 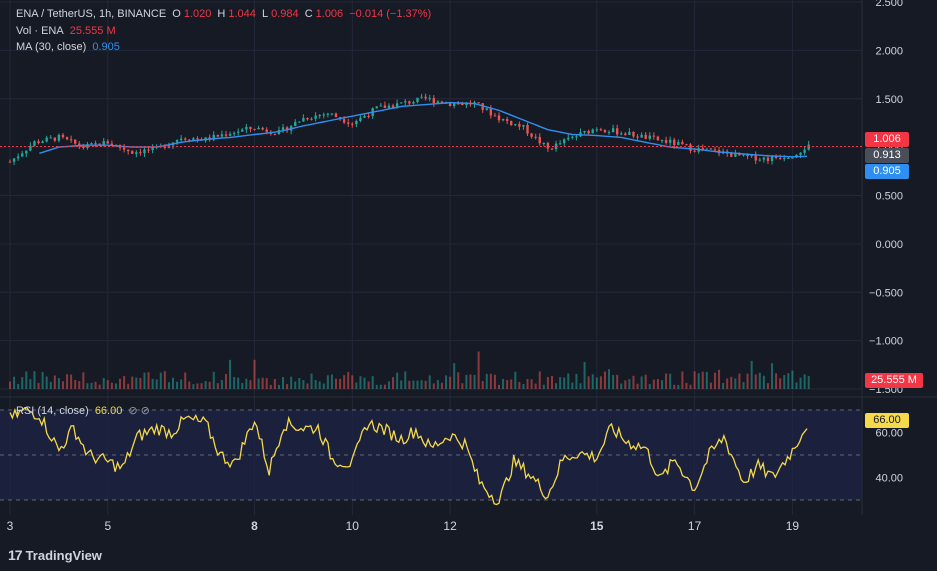 What do you see at coordinates (40, 31) in the screenshot?
I see `volume-label: Vol · ENA` at bounding box center [40, 31].